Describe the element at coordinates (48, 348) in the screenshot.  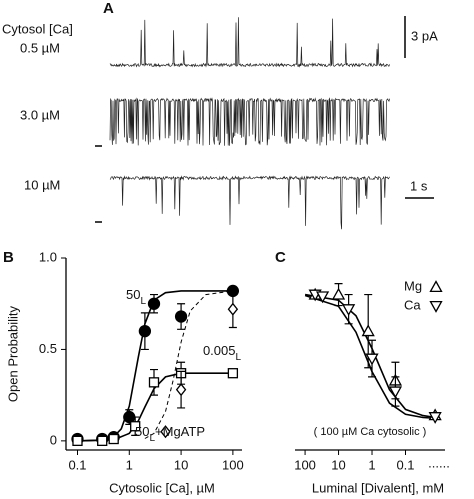
I see `y-tick-label: 0.5` at that location.